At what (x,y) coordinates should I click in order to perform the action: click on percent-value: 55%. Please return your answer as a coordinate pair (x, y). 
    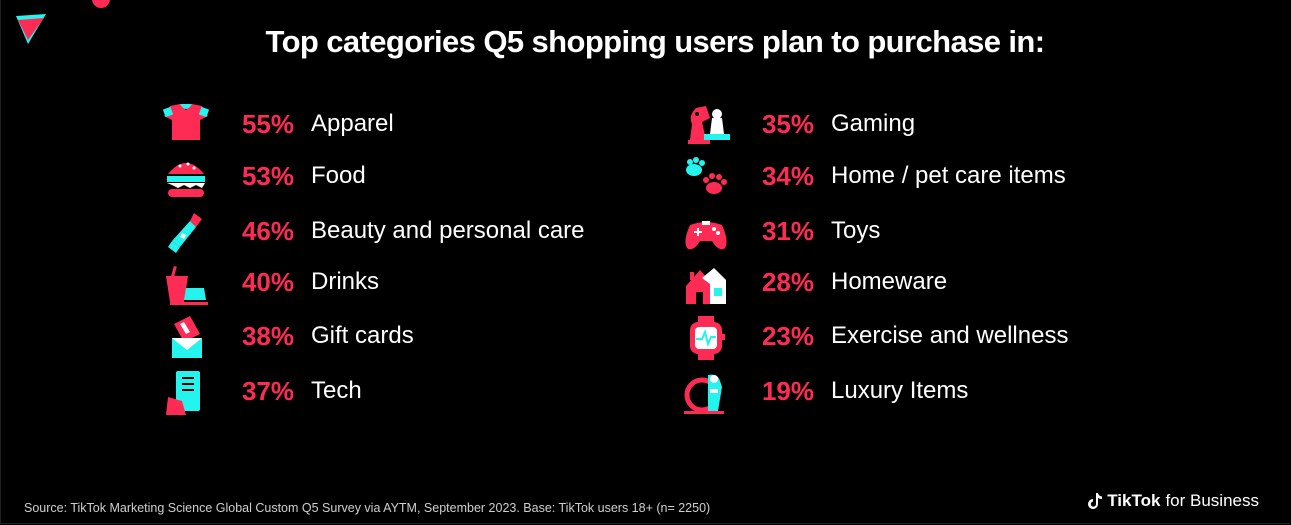
    Looking at the image, I should click on (267, 124).